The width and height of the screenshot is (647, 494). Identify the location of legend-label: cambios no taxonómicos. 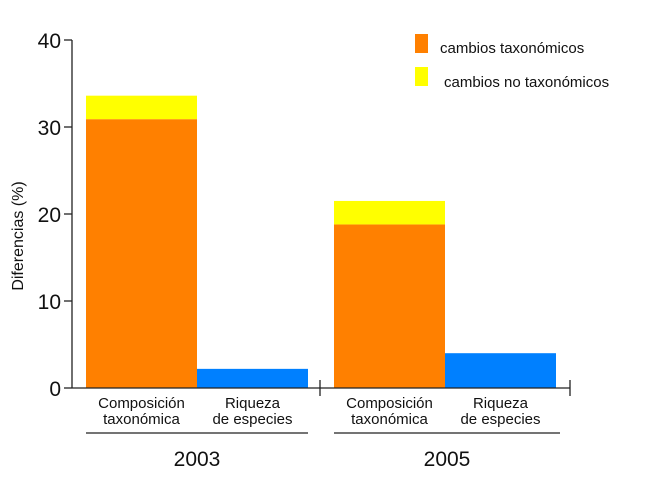
(526, 82).